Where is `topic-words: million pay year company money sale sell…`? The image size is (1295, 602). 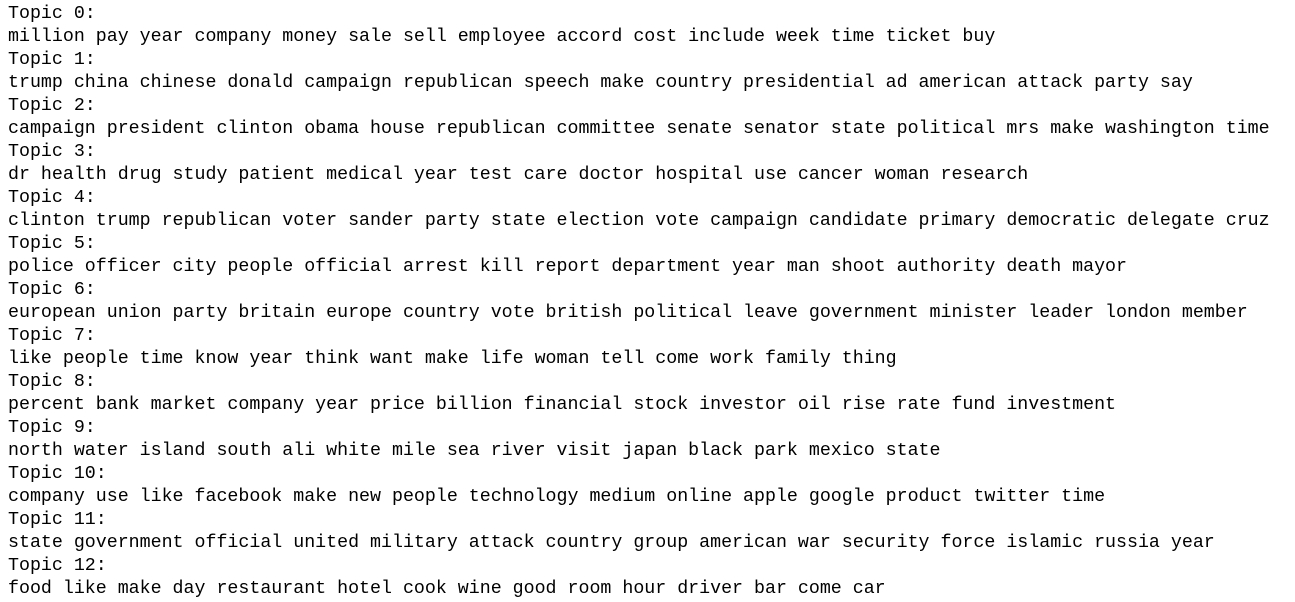
topic-words: million pay year company money sale sell… is located at coordinates (502, 37).